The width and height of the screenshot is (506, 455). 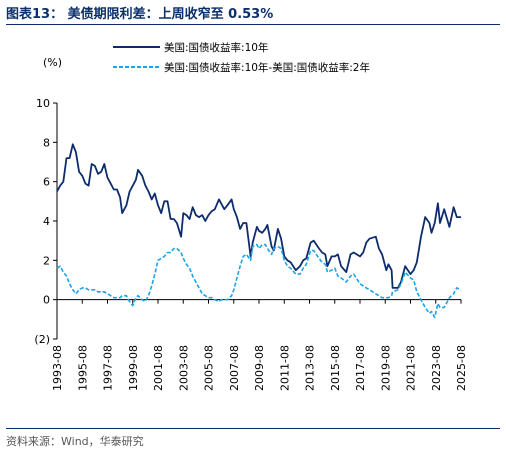 I want to click on y-tick-label: 8, so click(x=46, y=142).